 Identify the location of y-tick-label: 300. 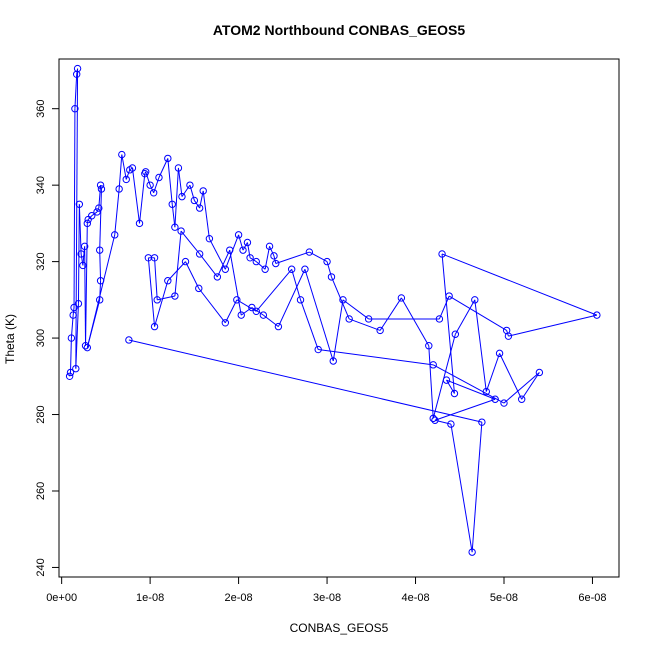
(41, 338).